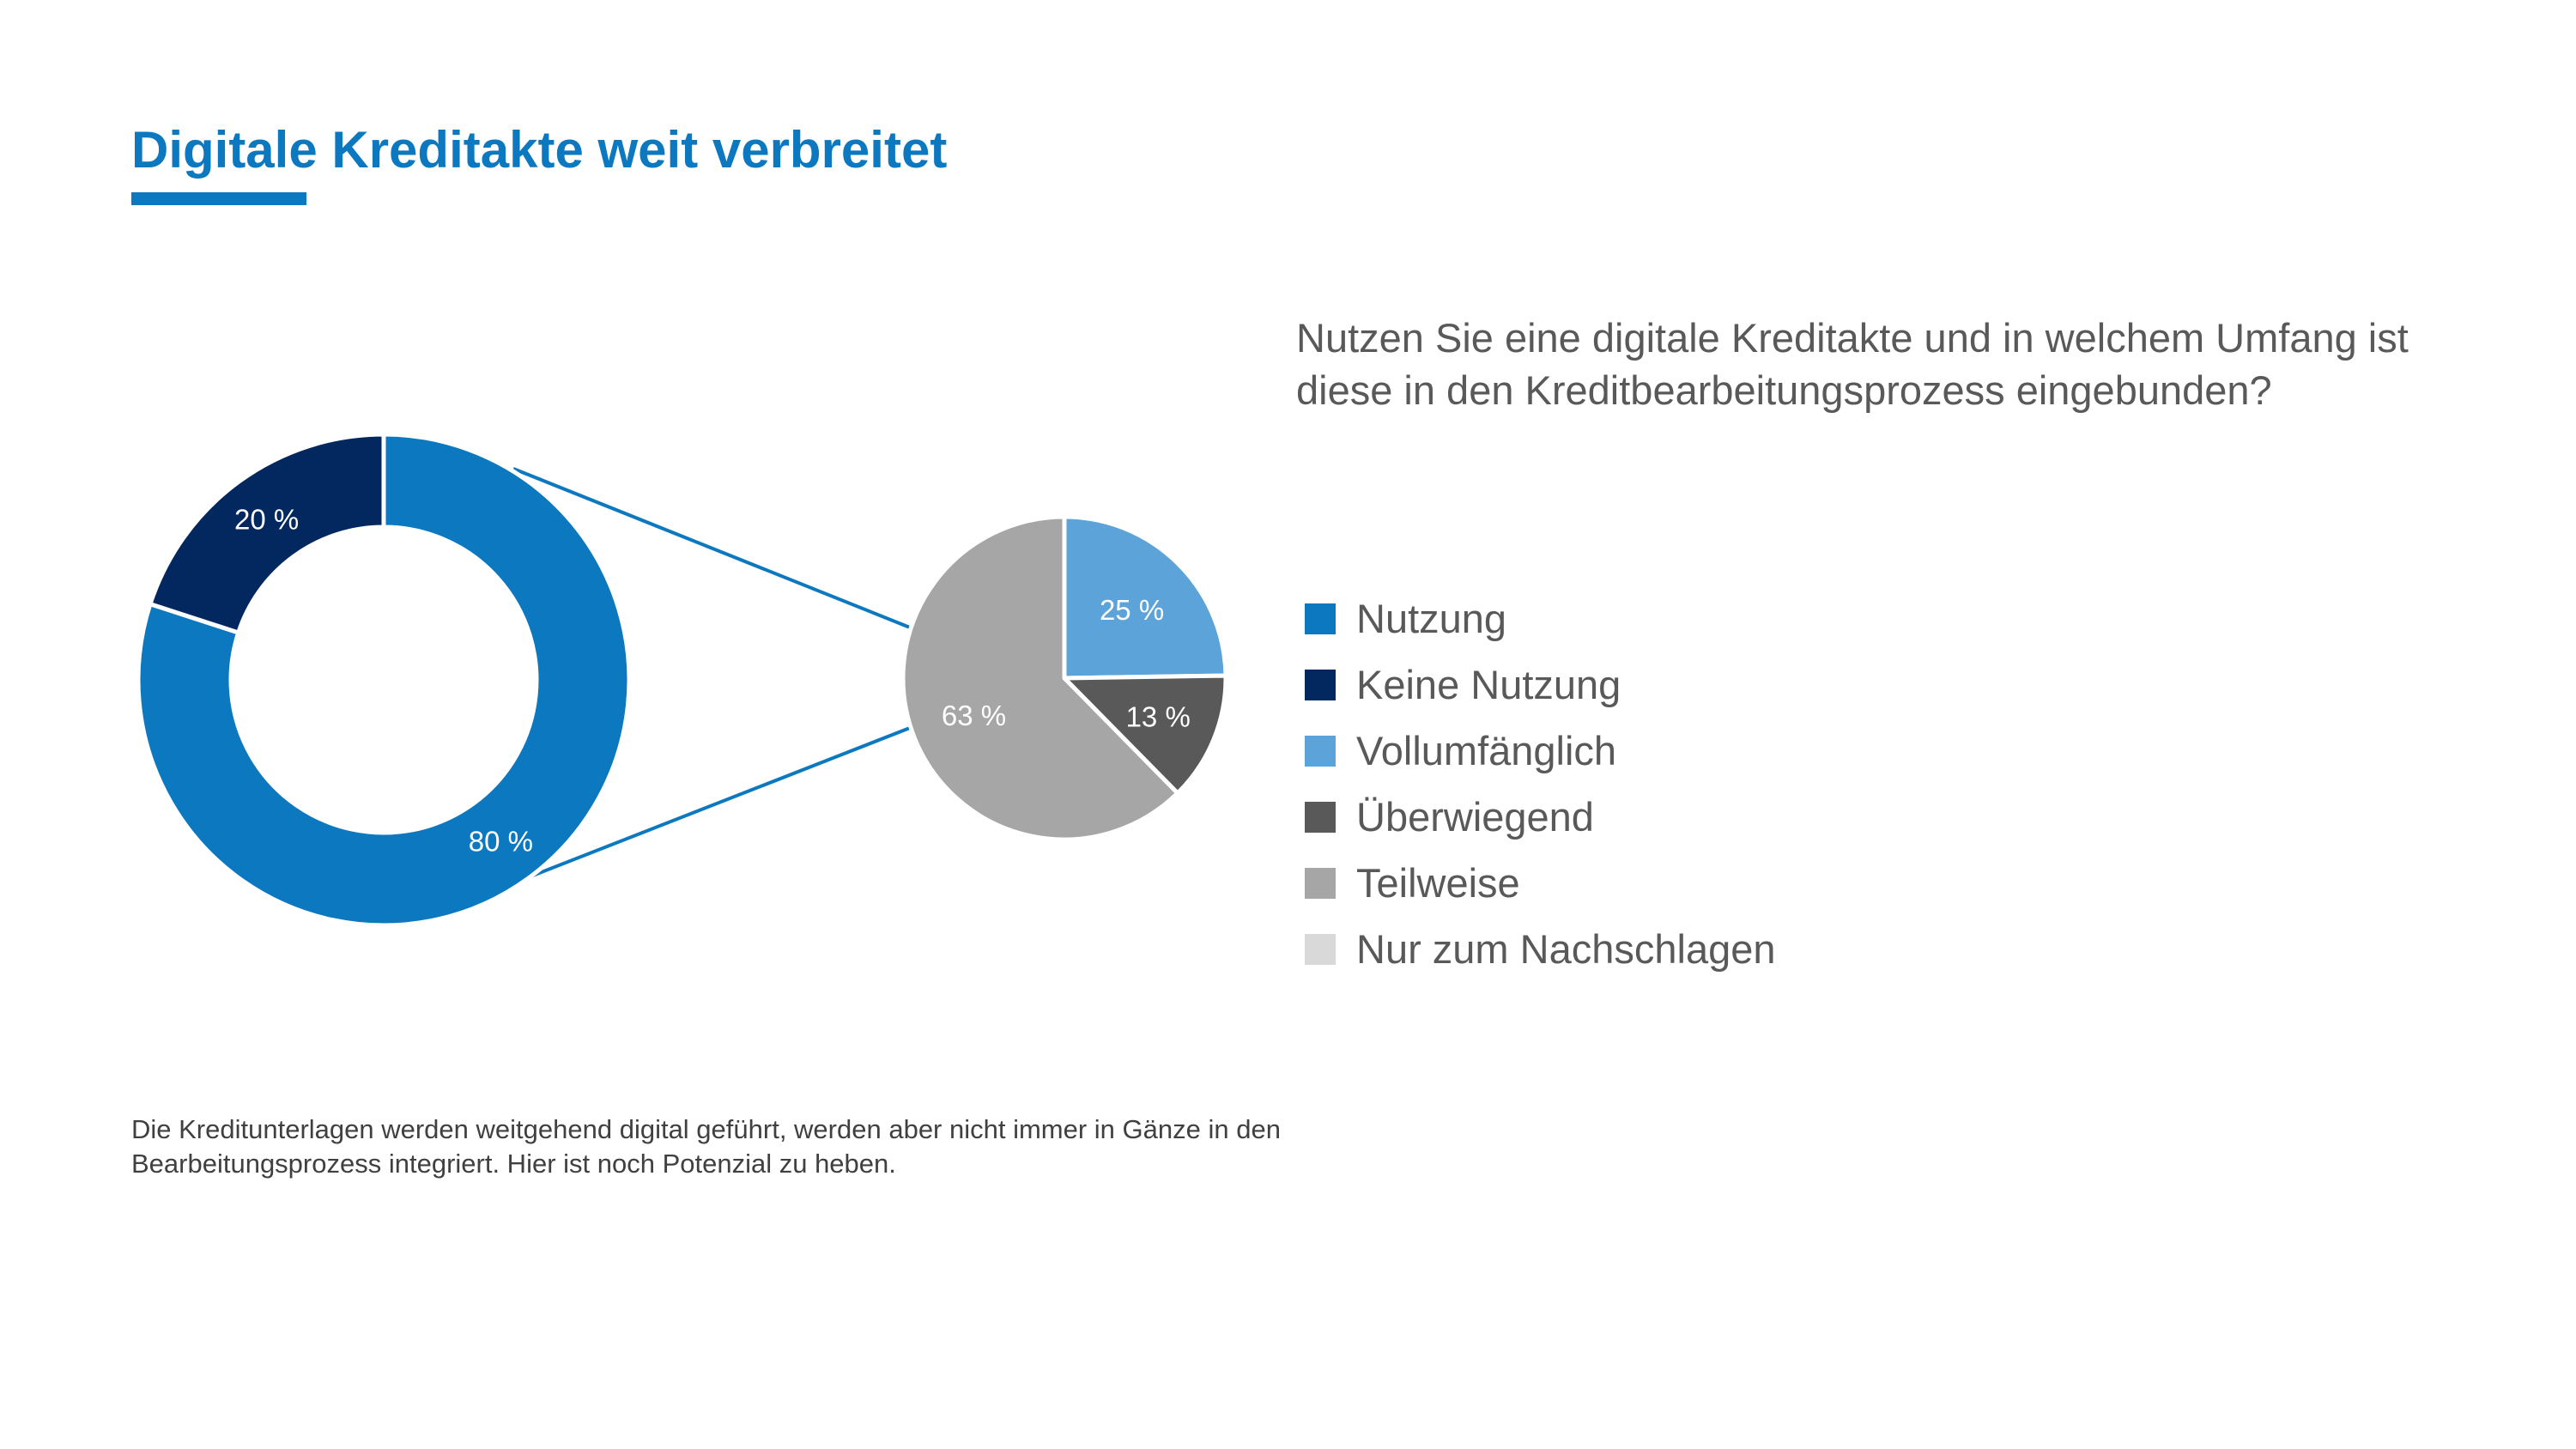 This screenshot has width=2576, height=1449. I want to click on slice-ueberwiegend, so click(1145, 734).